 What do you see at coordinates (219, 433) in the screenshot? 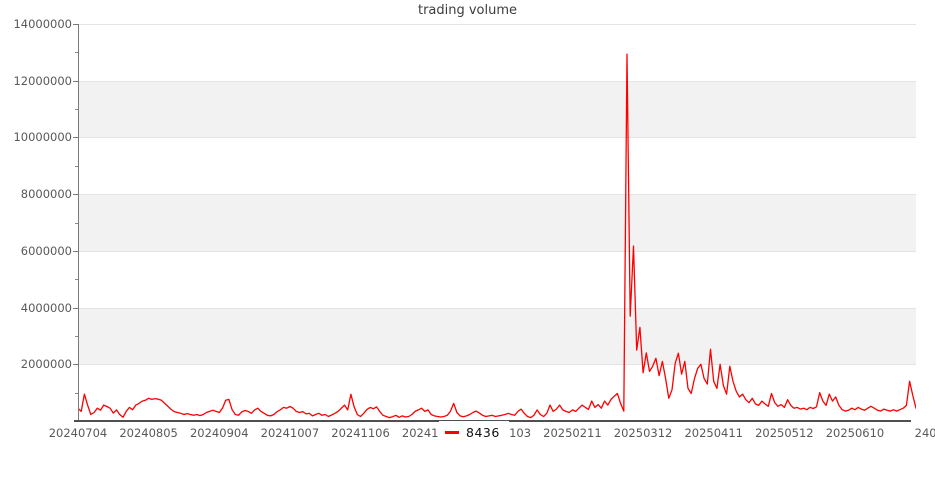
I see `x-tick-label: 20240904` at bounding box center [219, 433].